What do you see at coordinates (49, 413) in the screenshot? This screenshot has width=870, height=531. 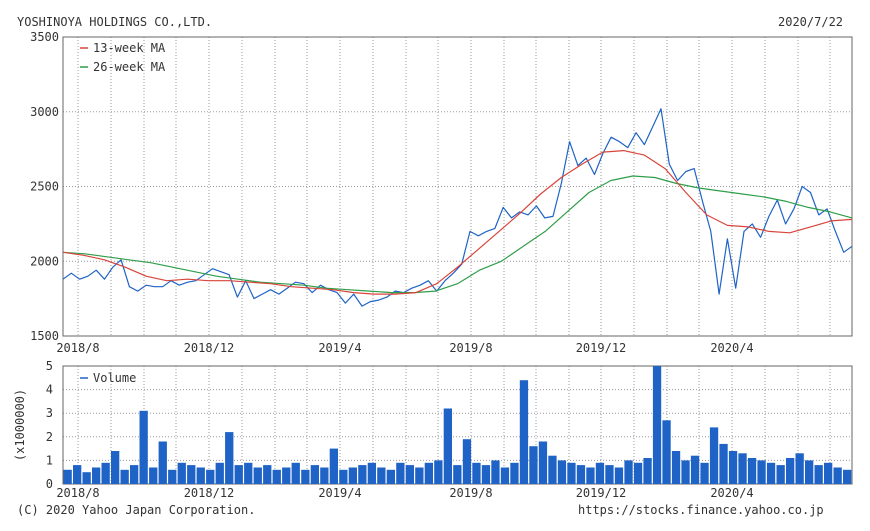 I see `volume-y-tick-label: 3` at bounding box center [49, 413].